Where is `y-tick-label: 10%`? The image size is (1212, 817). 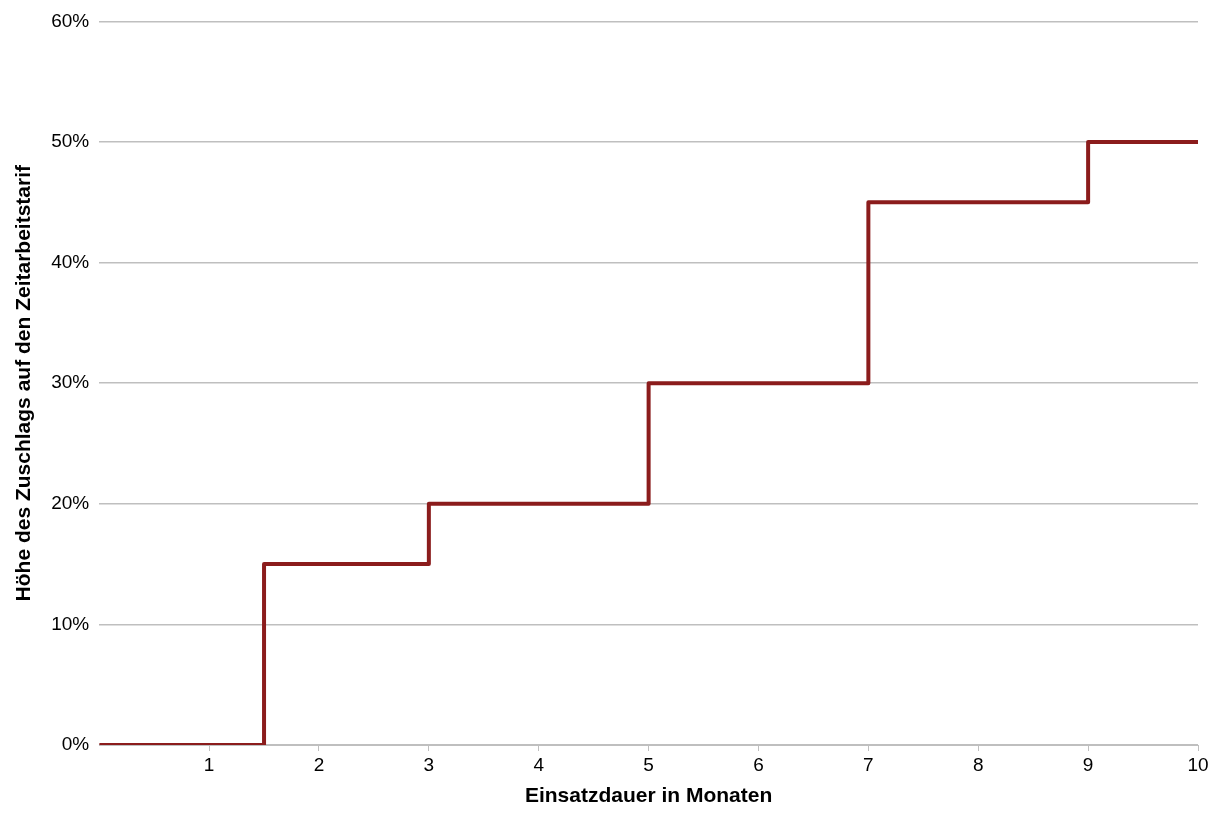 y-tick-label: 10% is located at coordinates (70, 623).